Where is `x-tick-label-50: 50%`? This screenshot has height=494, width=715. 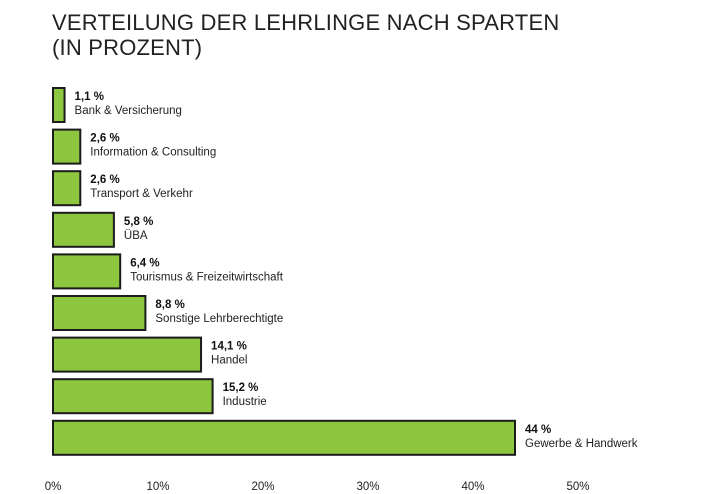 x-tick-label-50: 50% is located at coordinates (577, 487).